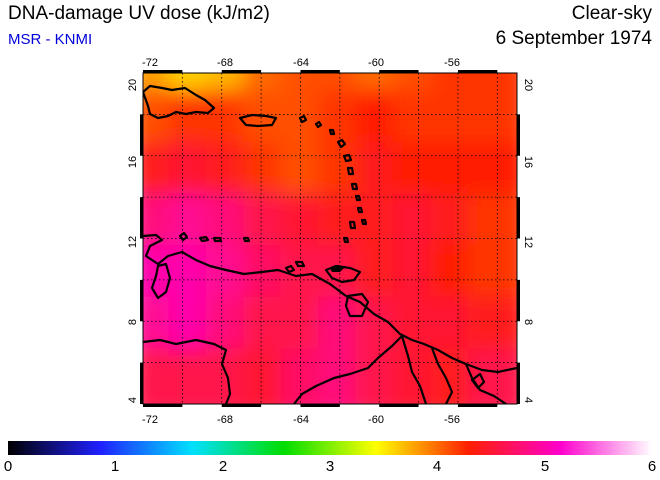 This screenshot has width=660, height=480. What do you see at coordinates (115, 466) in the screenshot?
I see `colorbar-label: 1` at bounding box center [115, 466].